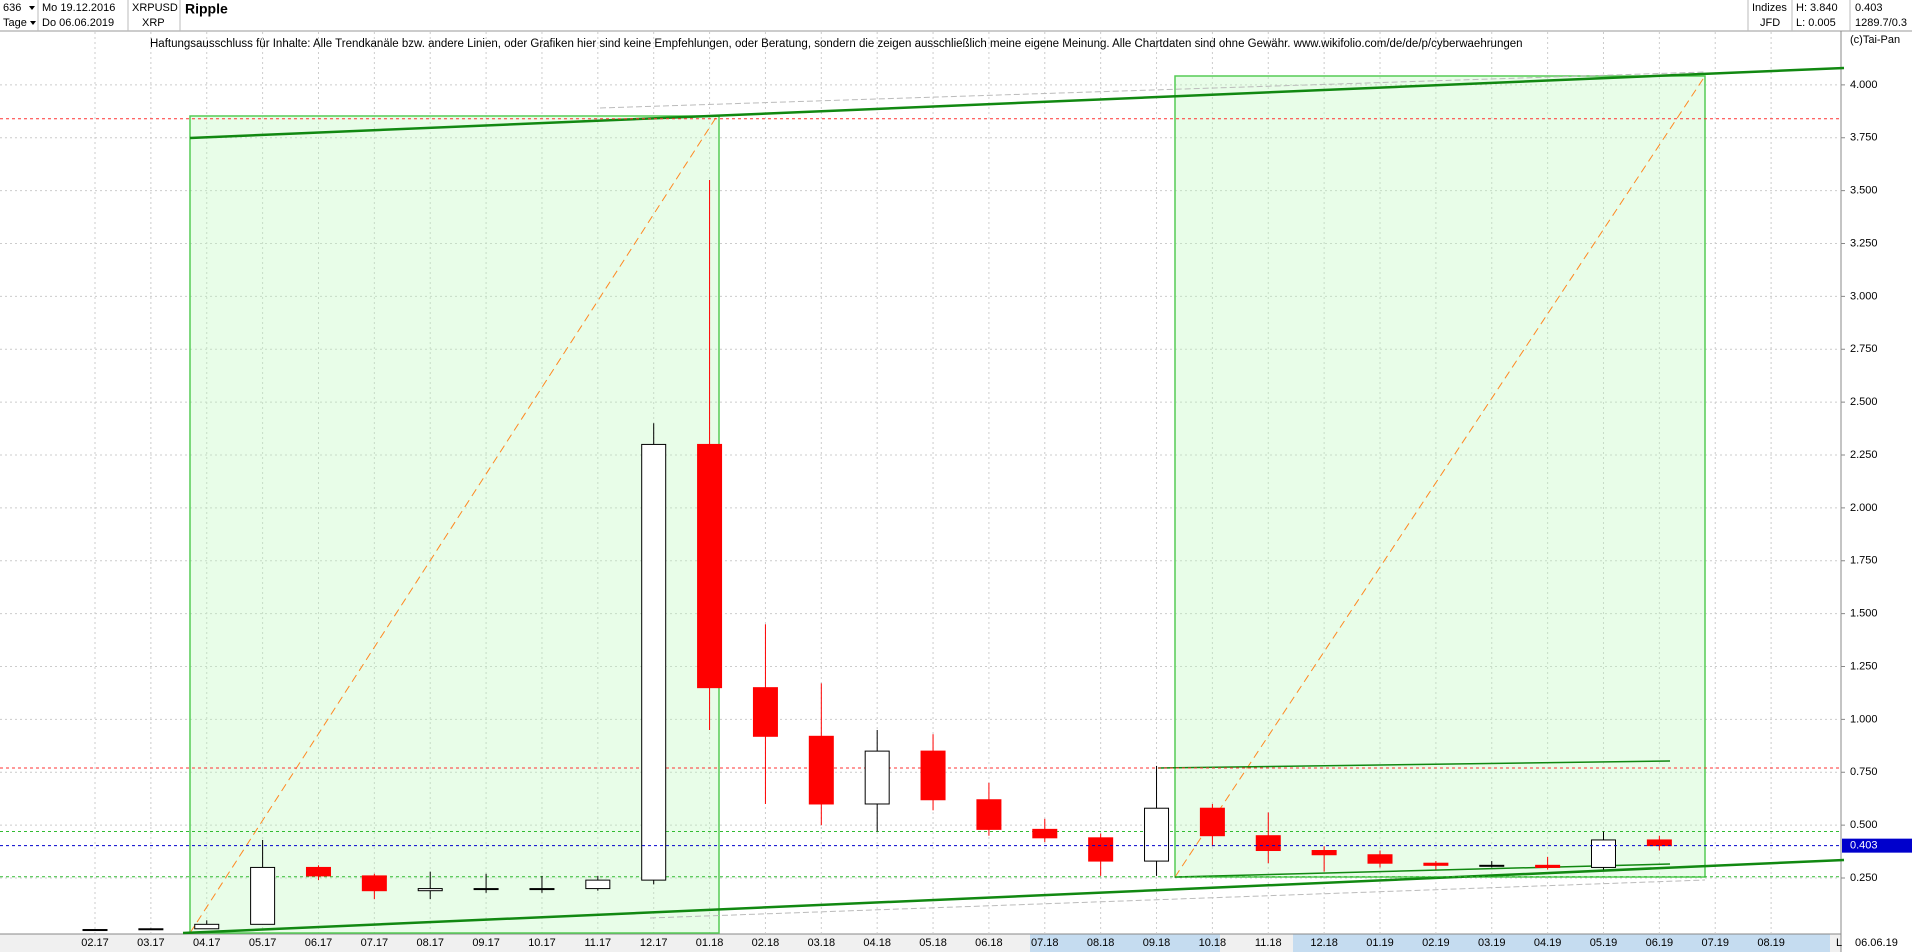  I want to click on x-tick-label: 02.17, so click(95, 943).